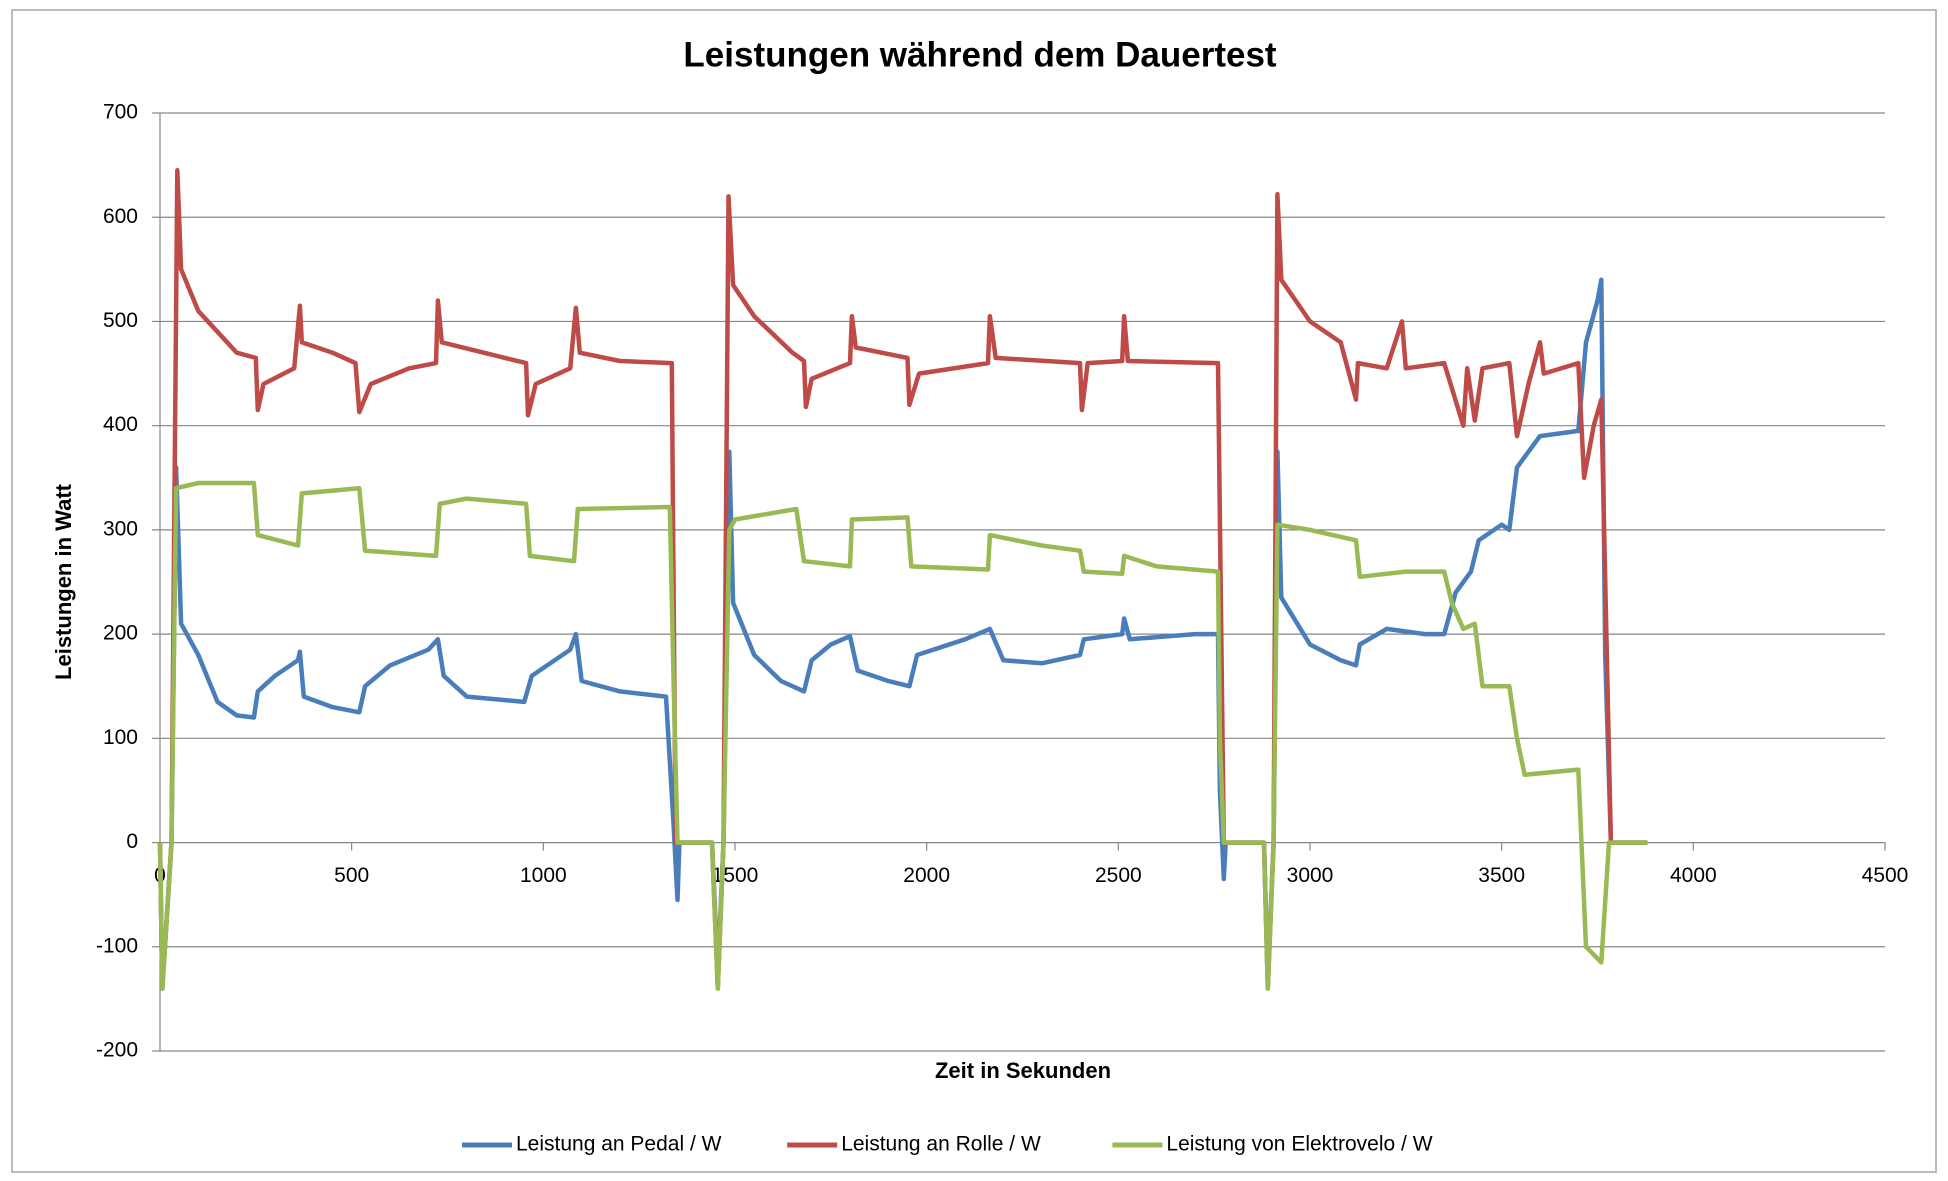 The width and height of the screenshot is (1948, 1181). What do you see at coordinates (63, 581) in the screenshot?
I see `y-axis-label: Leistungen in Watt` at bounding box center [63, 581].